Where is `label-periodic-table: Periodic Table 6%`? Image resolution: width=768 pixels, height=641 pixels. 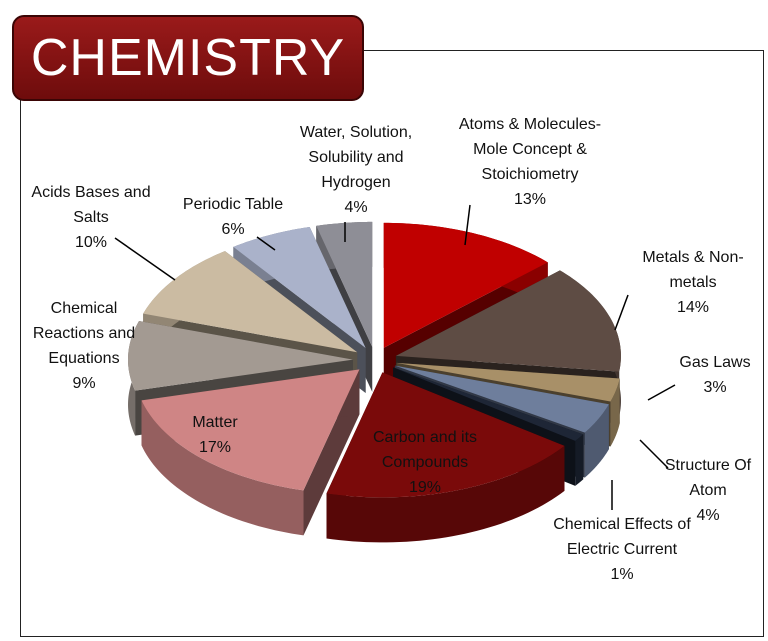
label-periodic-table: Periodic Table 6% is located at coordinates (233, 217).